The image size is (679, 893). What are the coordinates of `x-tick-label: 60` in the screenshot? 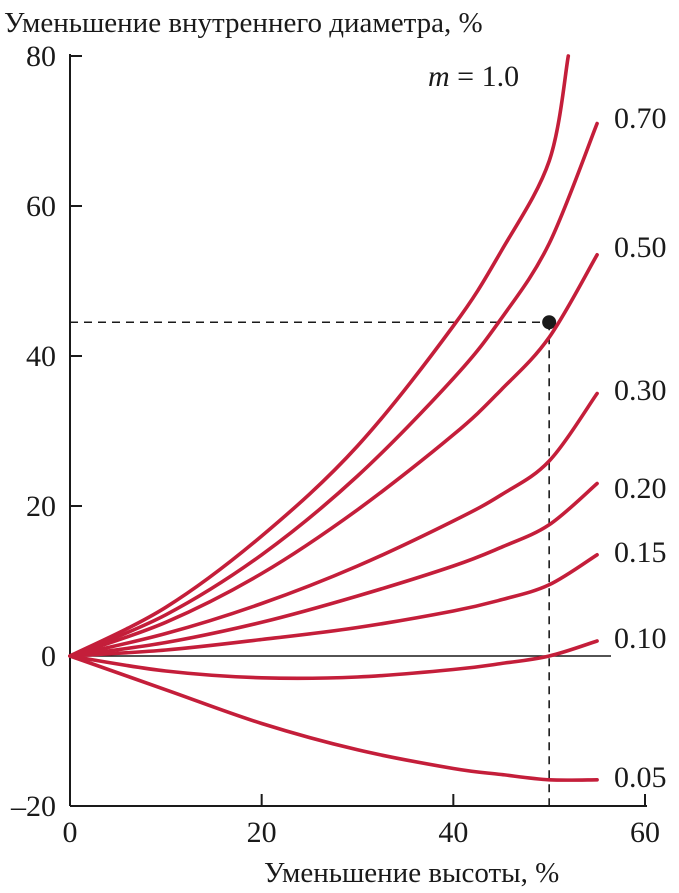 It's located at (645, 832).